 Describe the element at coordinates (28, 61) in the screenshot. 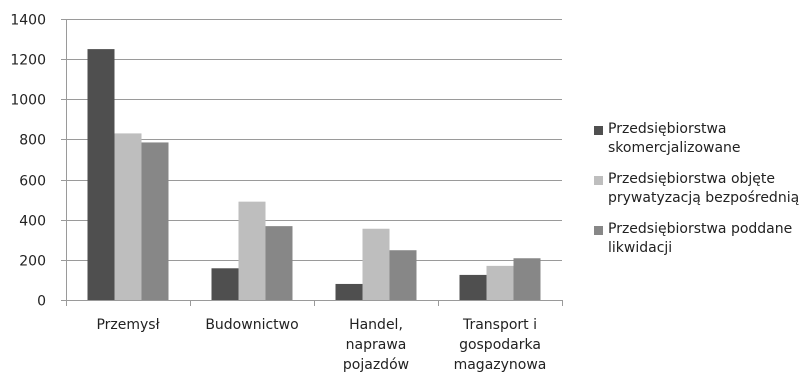

I see `y-tick-label: 1200` at that location.